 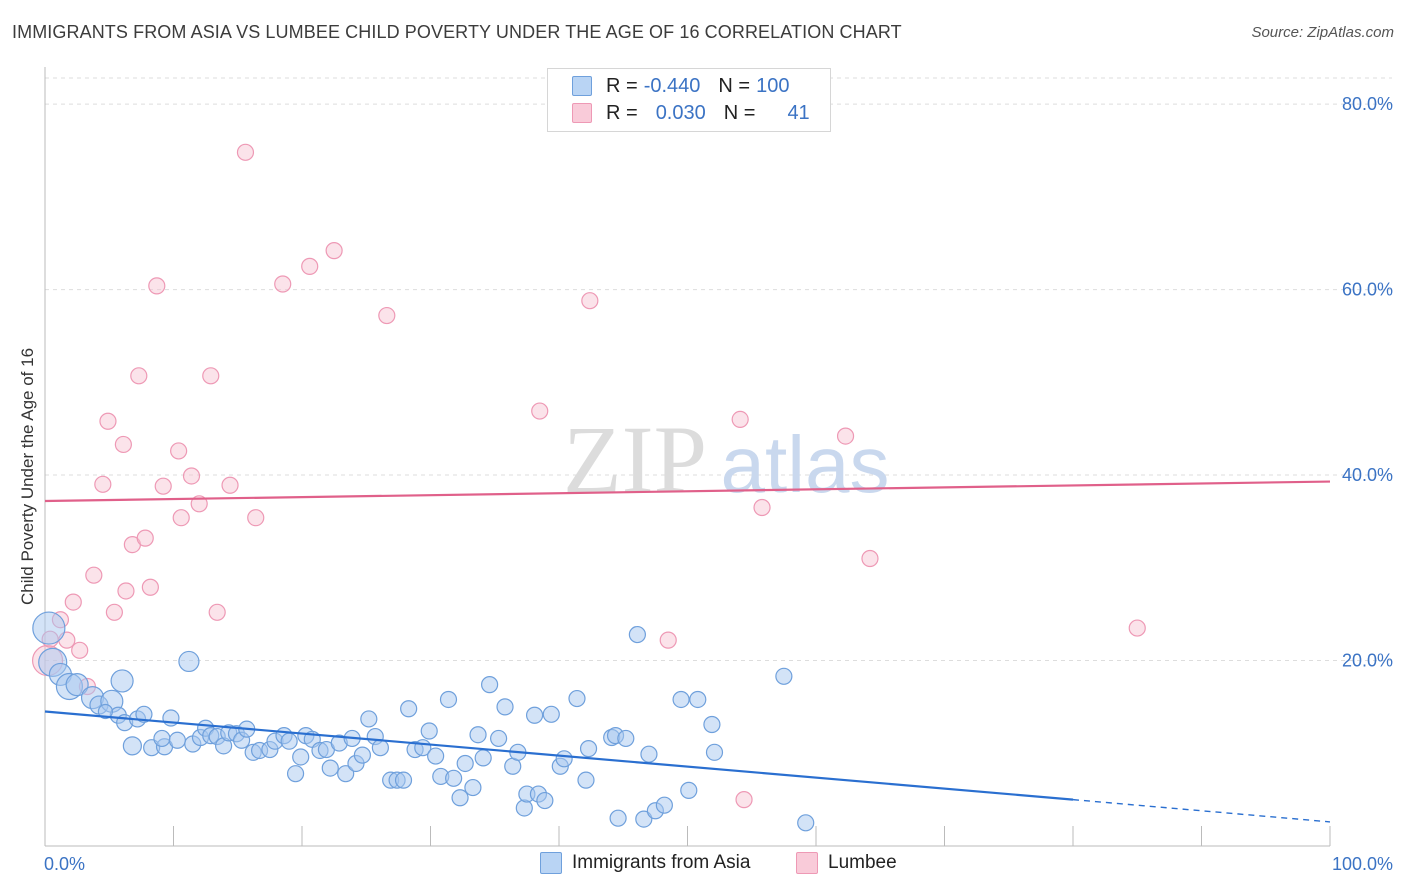 What do you see at coordinates (726, 459) in the screenshot?
I see `watermark: ZIP atlas` at bounding box center [726, 459].